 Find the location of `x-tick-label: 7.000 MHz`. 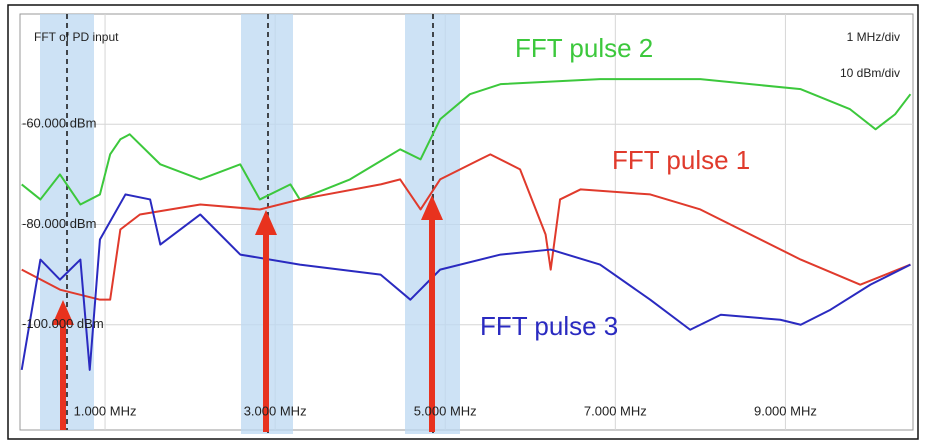

x-tick-label: 7.000 MHz is located at coordinates (615, 410).